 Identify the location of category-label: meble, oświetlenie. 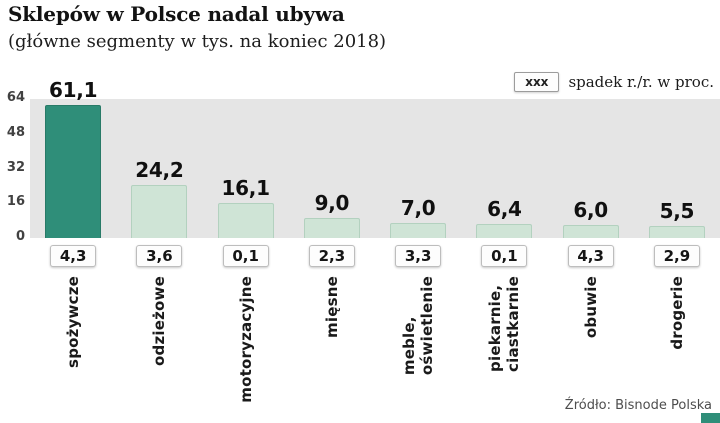
(418, 326).